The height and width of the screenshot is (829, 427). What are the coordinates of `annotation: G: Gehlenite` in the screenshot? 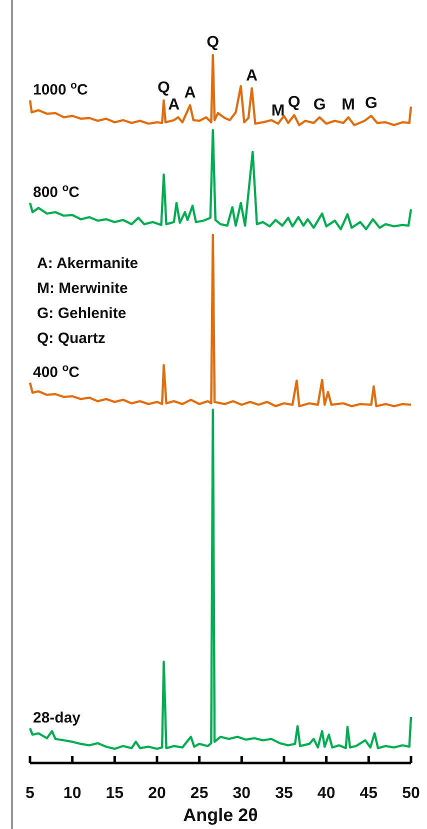 It's located at (81, 313).